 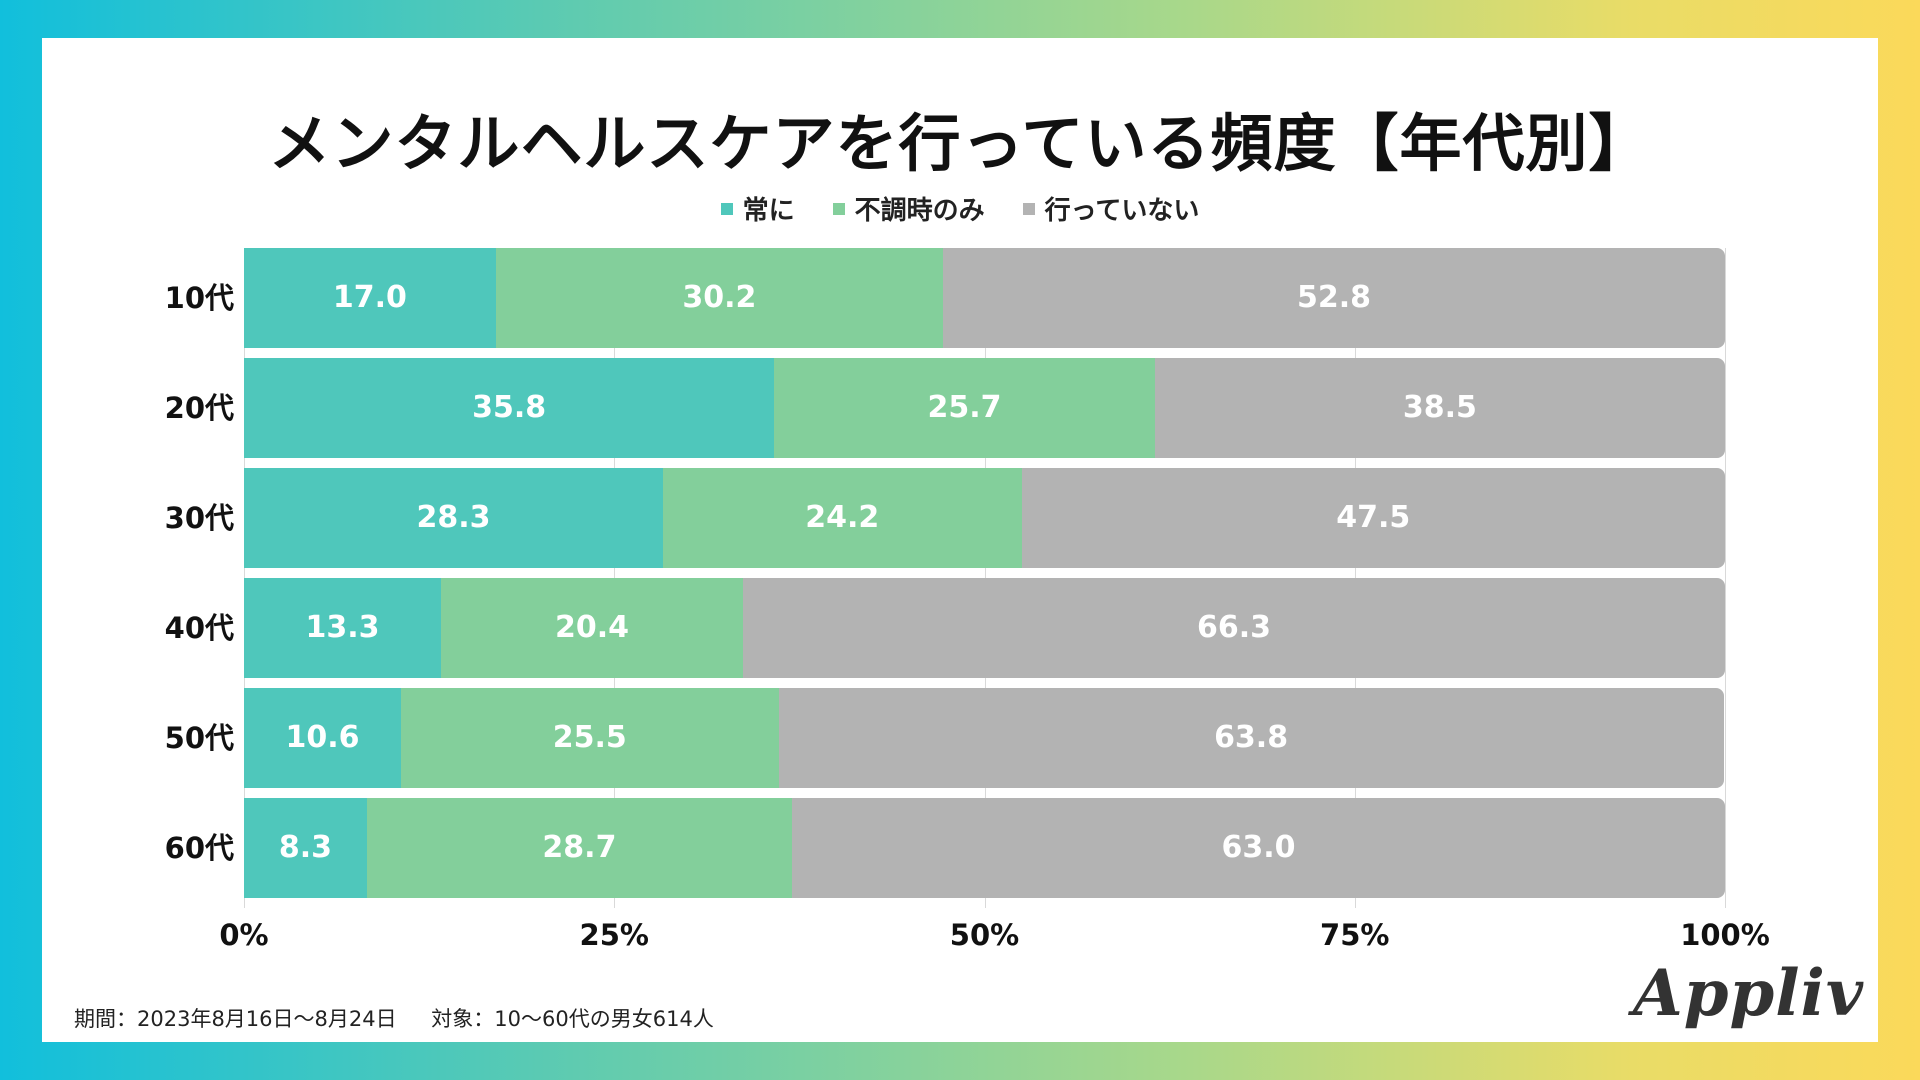 I want to click on bar-segment: 25.7, so click(x=964, y=408).